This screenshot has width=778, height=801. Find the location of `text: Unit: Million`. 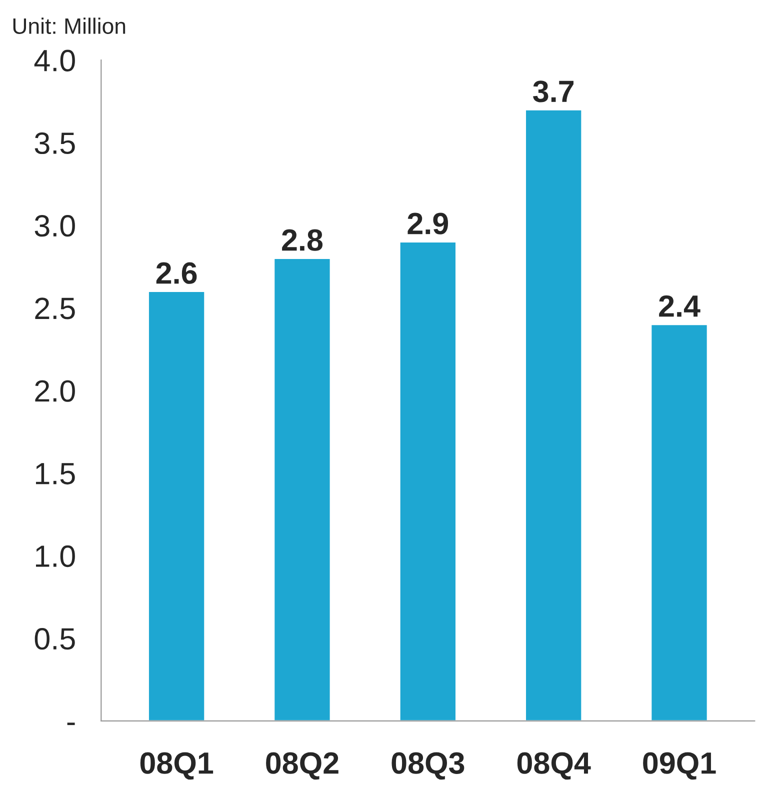

text: Unit: Million is located at coordinates (69, 26).